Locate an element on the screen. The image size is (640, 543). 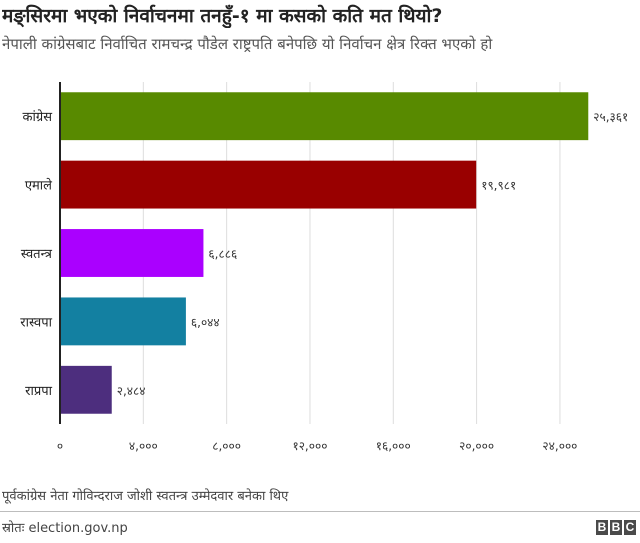
bbc-logo-letter: C is located at coordinates (630, 527).